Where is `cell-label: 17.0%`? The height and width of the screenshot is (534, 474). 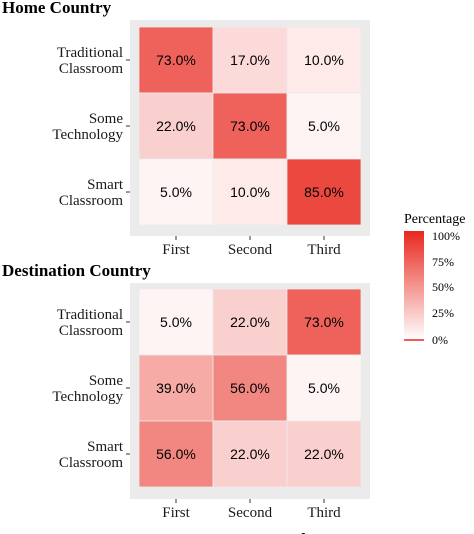
cell-label: 17.0% is located at coordinates (250, 60).